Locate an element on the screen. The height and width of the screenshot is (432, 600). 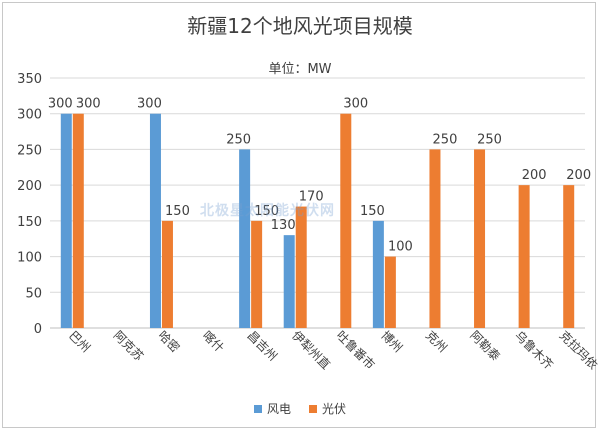
x-tick-label: 伊犁州直 is located at coordinates (311, 350).